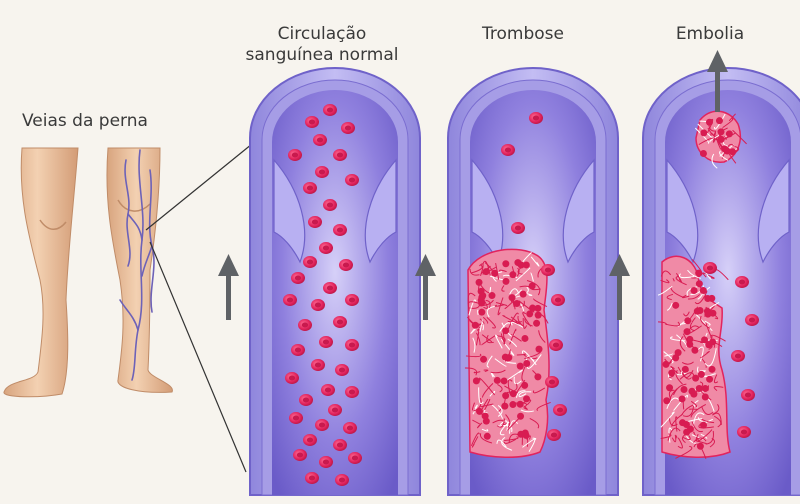  What do you see at coordinates (523, 34) in the screenshot?
I see `thrombosis-label: Trombose` at bounding box center [523, 34].